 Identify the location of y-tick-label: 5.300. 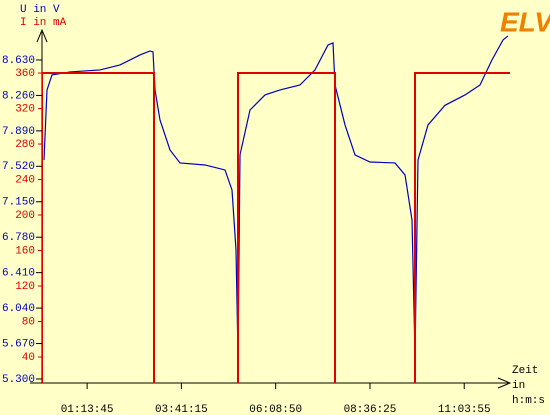
(18, 380).